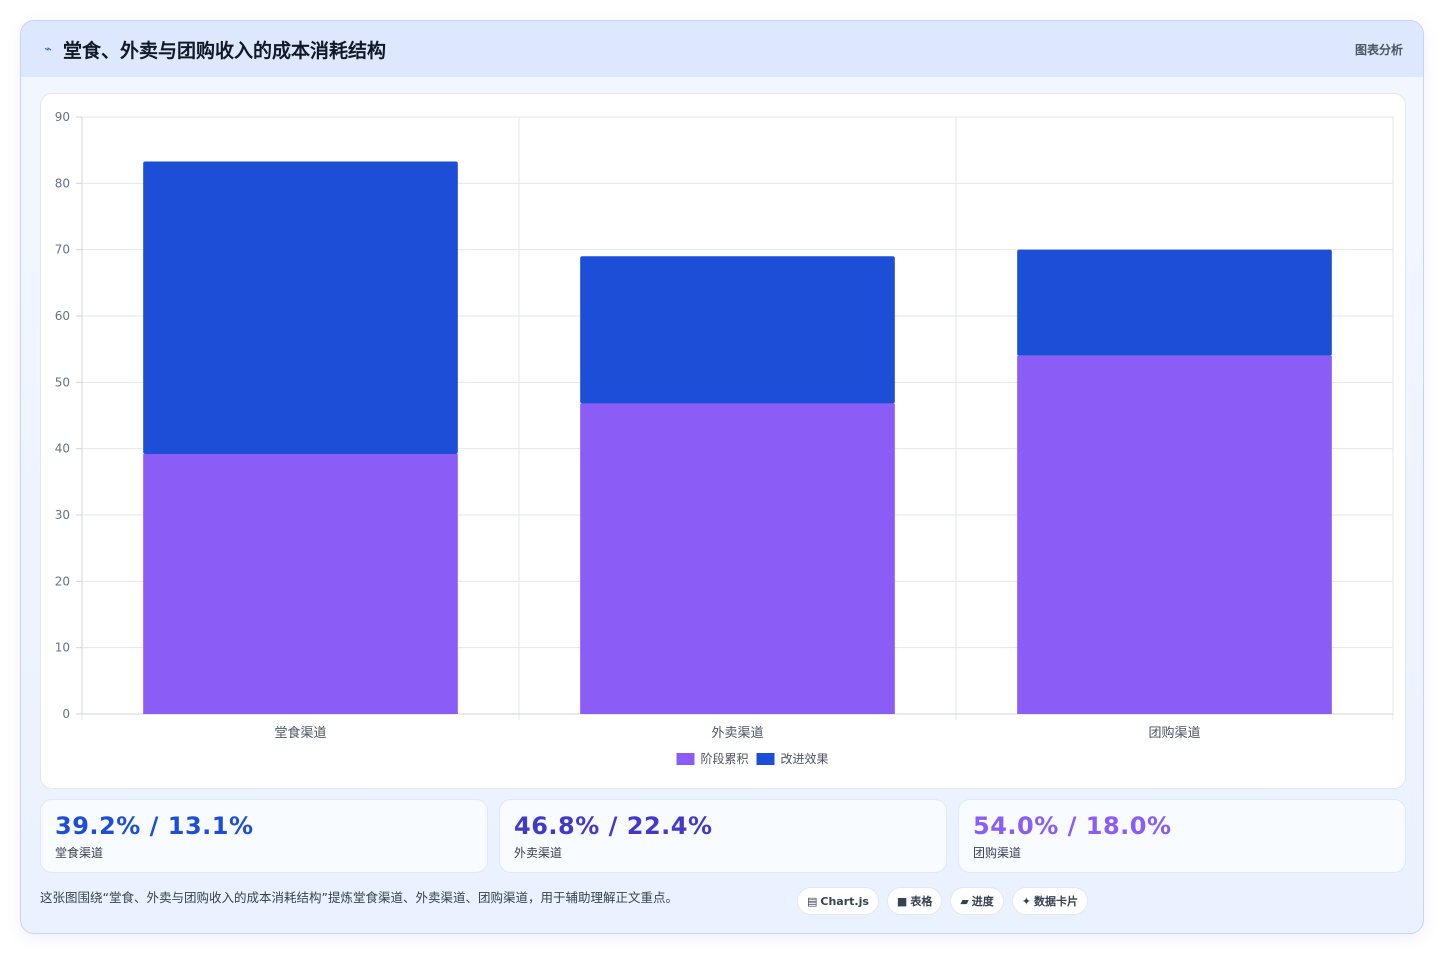 The height and width of the screenshot is (954, 1444). I want to click on chip-label: Chart.js, so click(844, 901).